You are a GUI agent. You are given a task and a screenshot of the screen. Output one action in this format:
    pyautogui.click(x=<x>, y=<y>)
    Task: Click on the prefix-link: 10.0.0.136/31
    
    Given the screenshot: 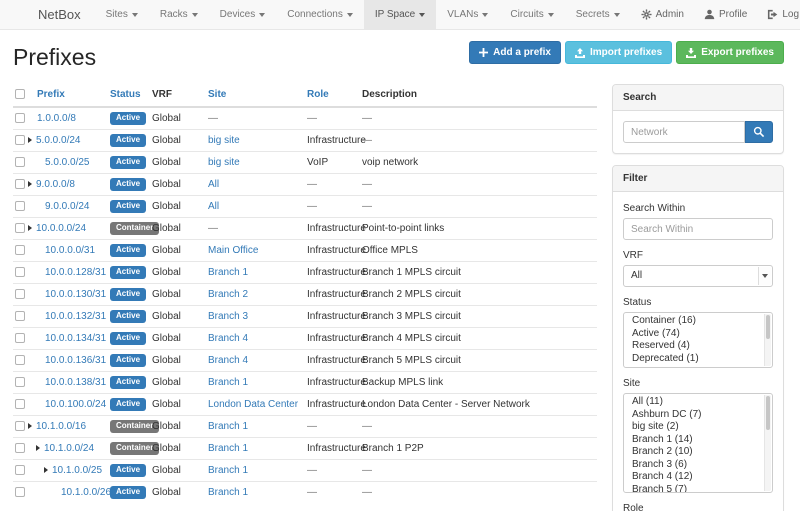 What is the action you would take?
    pyautogui.click(x=76, y=360)
    